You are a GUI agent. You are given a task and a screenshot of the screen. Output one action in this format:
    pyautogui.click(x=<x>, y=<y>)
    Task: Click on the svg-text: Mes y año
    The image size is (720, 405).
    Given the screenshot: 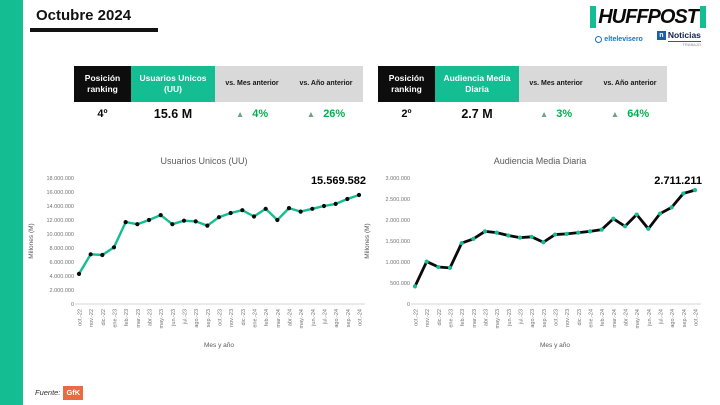 What is the action you would take?
    pyautogui.click(x=219, y=345)
    